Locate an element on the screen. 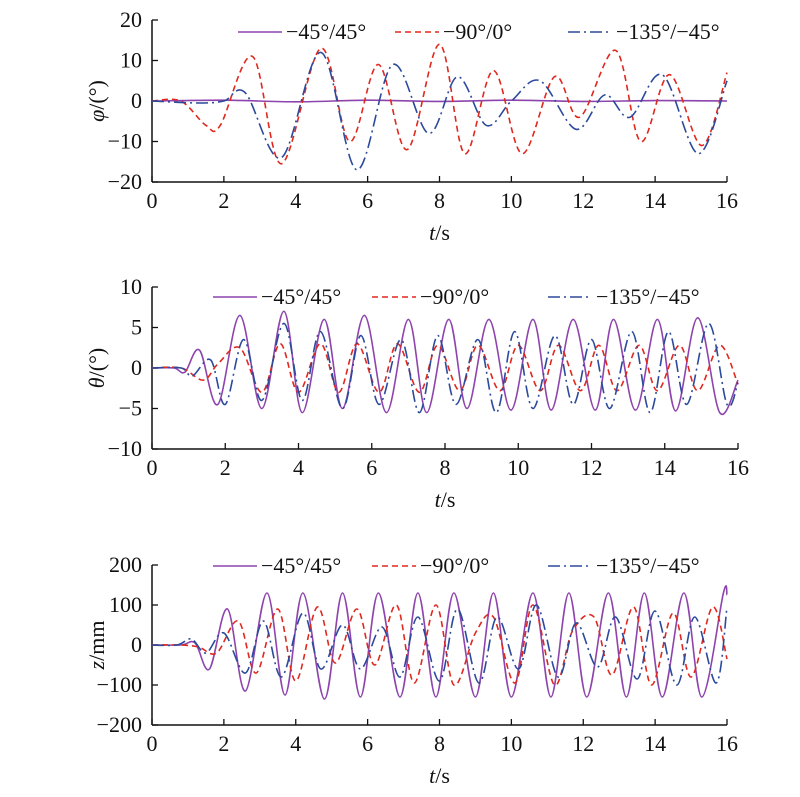  y-tick-label: 100 is located at coordinates (125, 604).